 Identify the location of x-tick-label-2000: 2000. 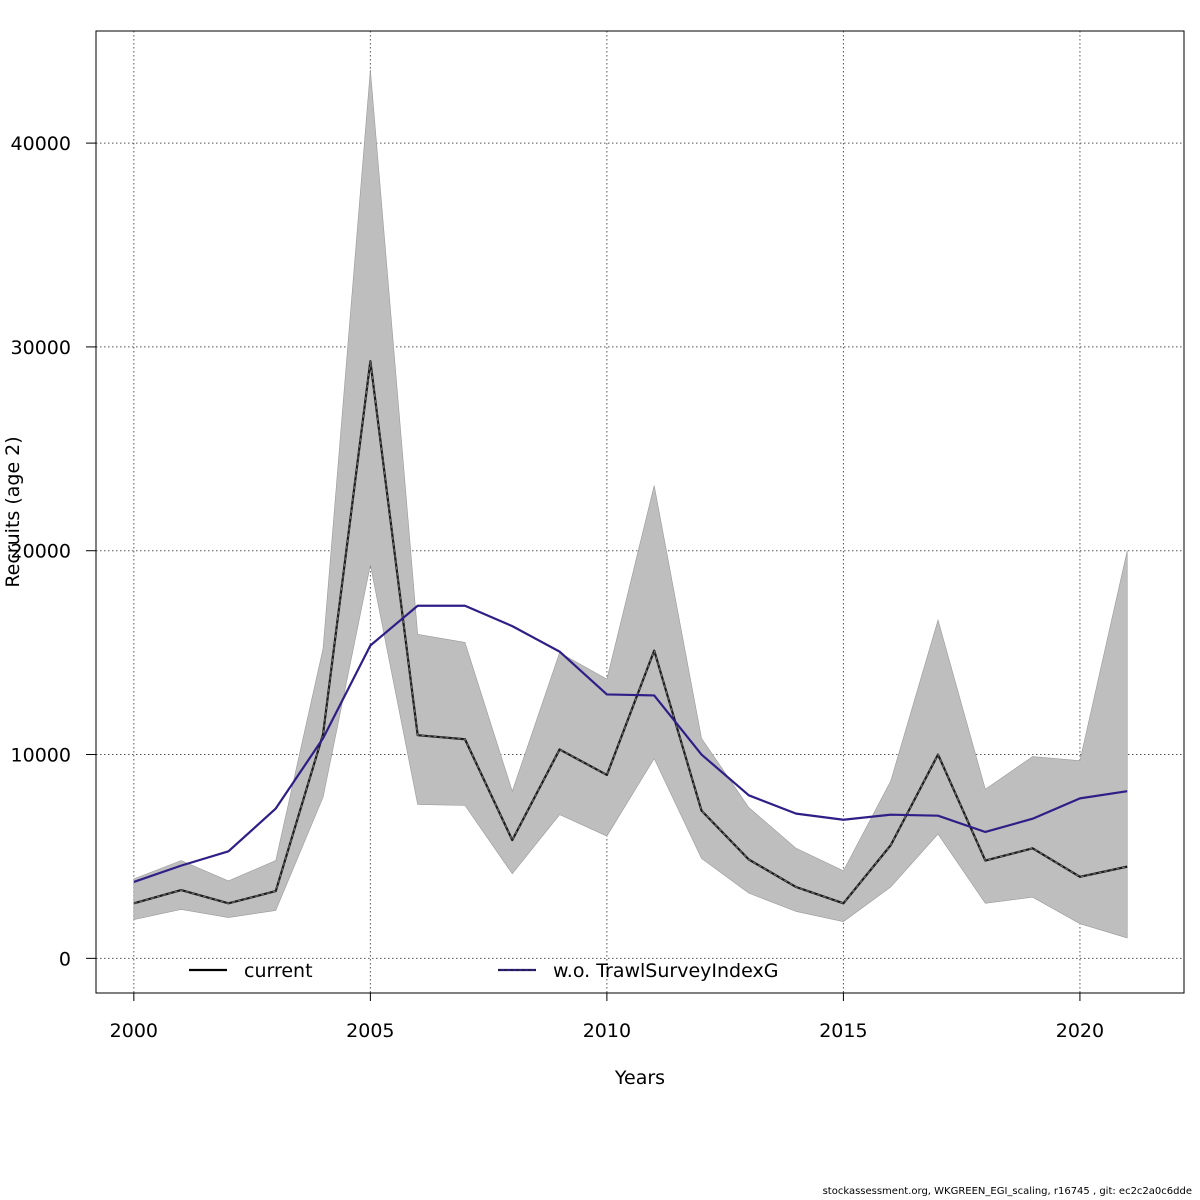
(134, 1031).